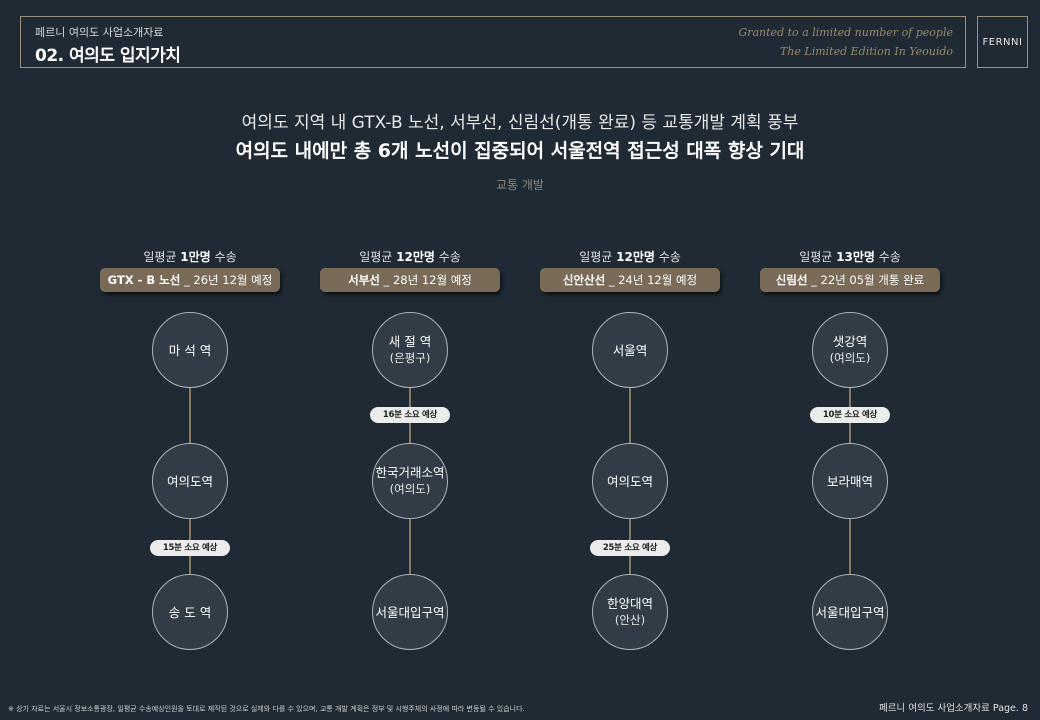 The image size is (1040, 720). Describe the element at coordinates (850, 415) in the screenshot. I see `travel-time-badge: 10분 소요 예상` at that location.